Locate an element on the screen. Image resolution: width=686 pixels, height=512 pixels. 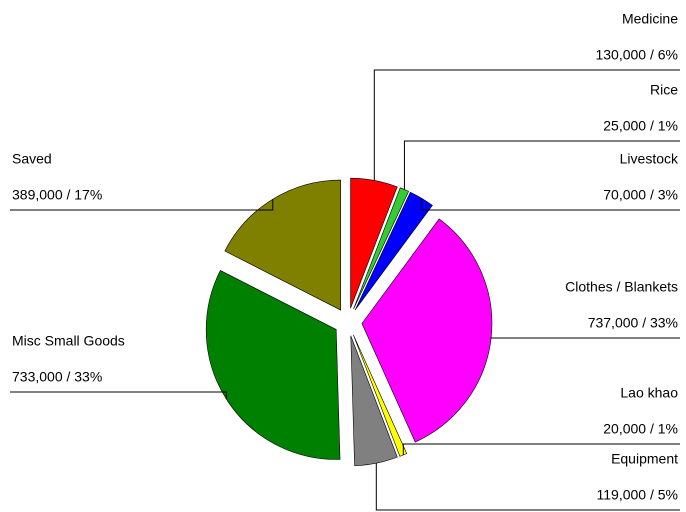
value-label: 70,000 / 3% is located at coordinates (640, 195).